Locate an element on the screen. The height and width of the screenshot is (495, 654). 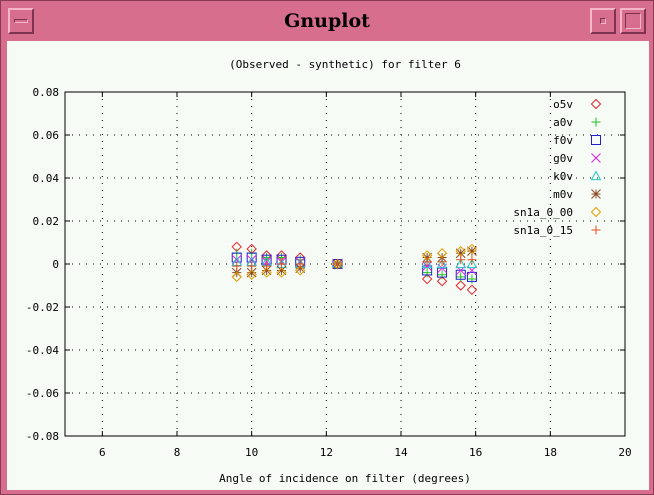
maximize-button is located at coordinates (633, 21).